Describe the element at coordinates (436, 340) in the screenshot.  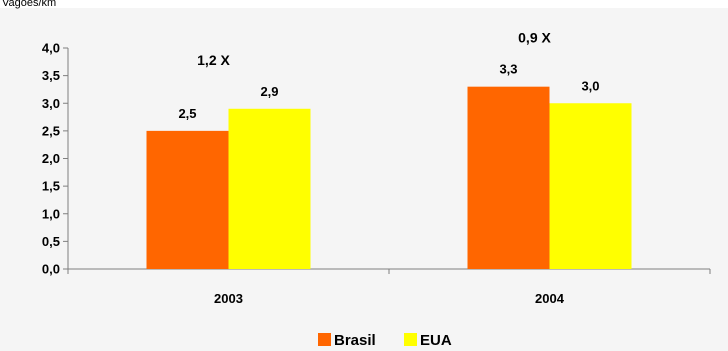
I see `legend-label: EUA` at that location.